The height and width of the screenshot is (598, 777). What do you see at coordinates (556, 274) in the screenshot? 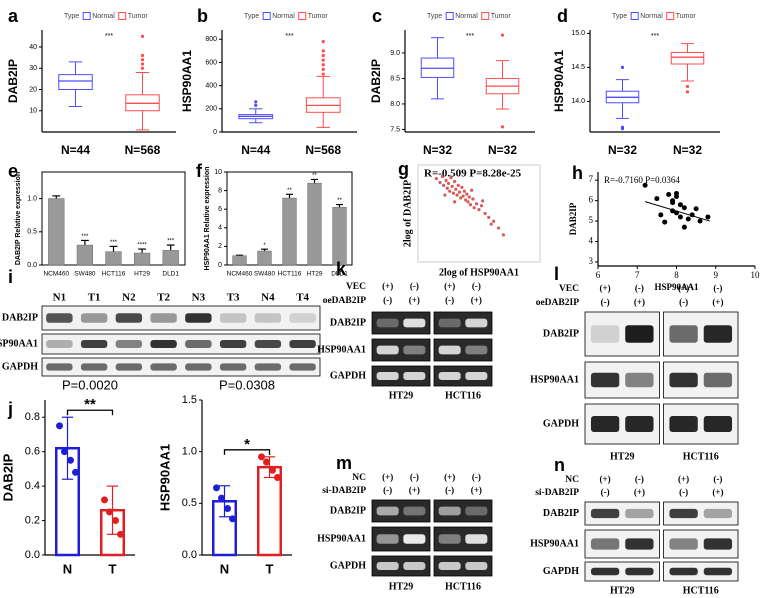
I see `panel-letter: l` at bounding box center [556, 274].